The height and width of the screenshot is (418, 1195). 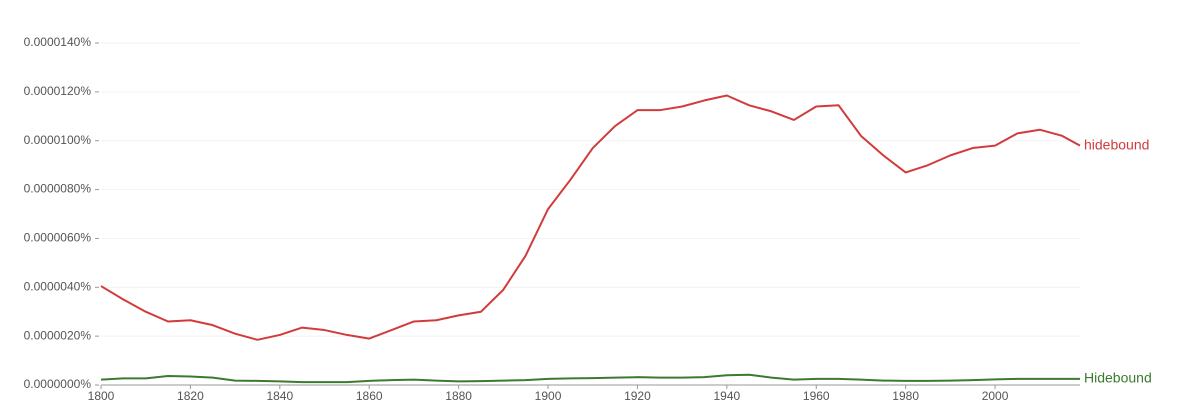 What do you see at coordinates (995, 396) in the screenshot?
I see `x-tick-label: 2000` at bounding box center [995, 396].